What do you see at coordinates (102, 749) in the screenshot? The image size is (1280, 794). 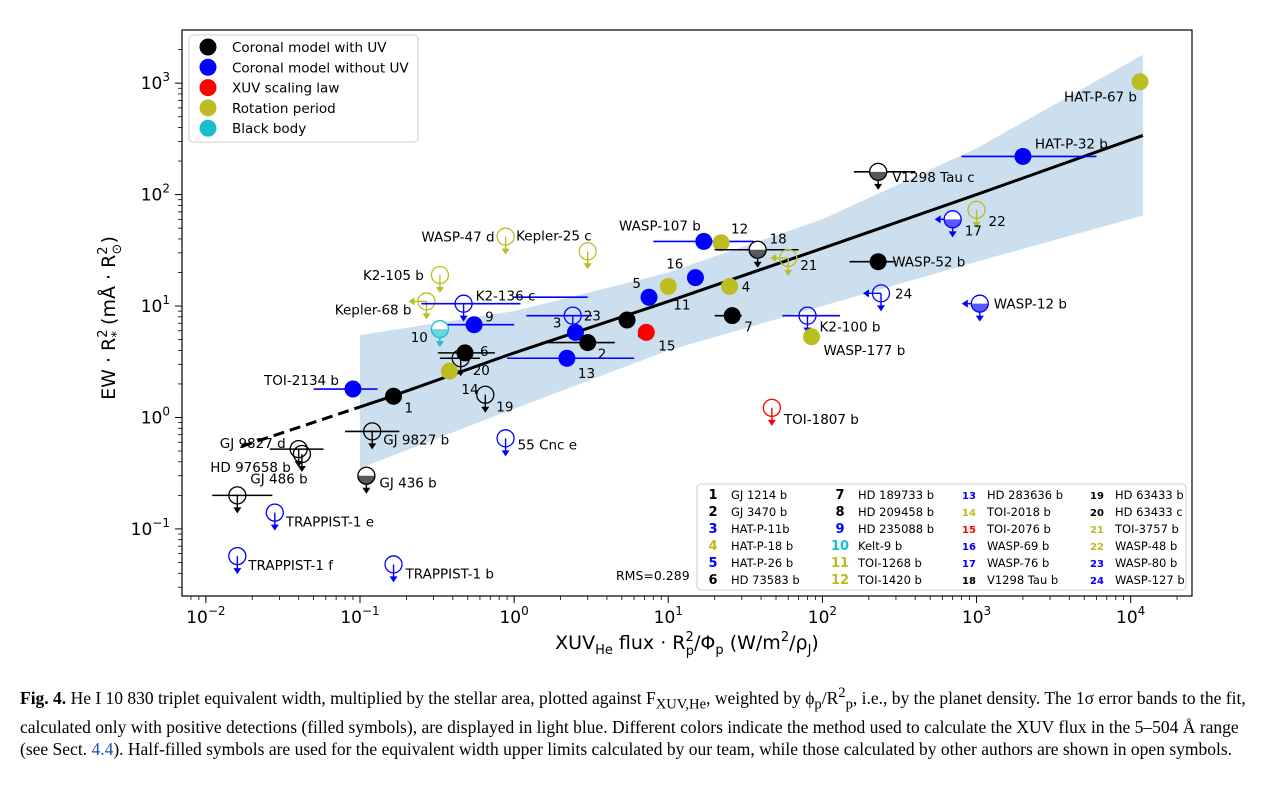 I see `caption-section-link: 4.4` at bounding box center [102, 749].